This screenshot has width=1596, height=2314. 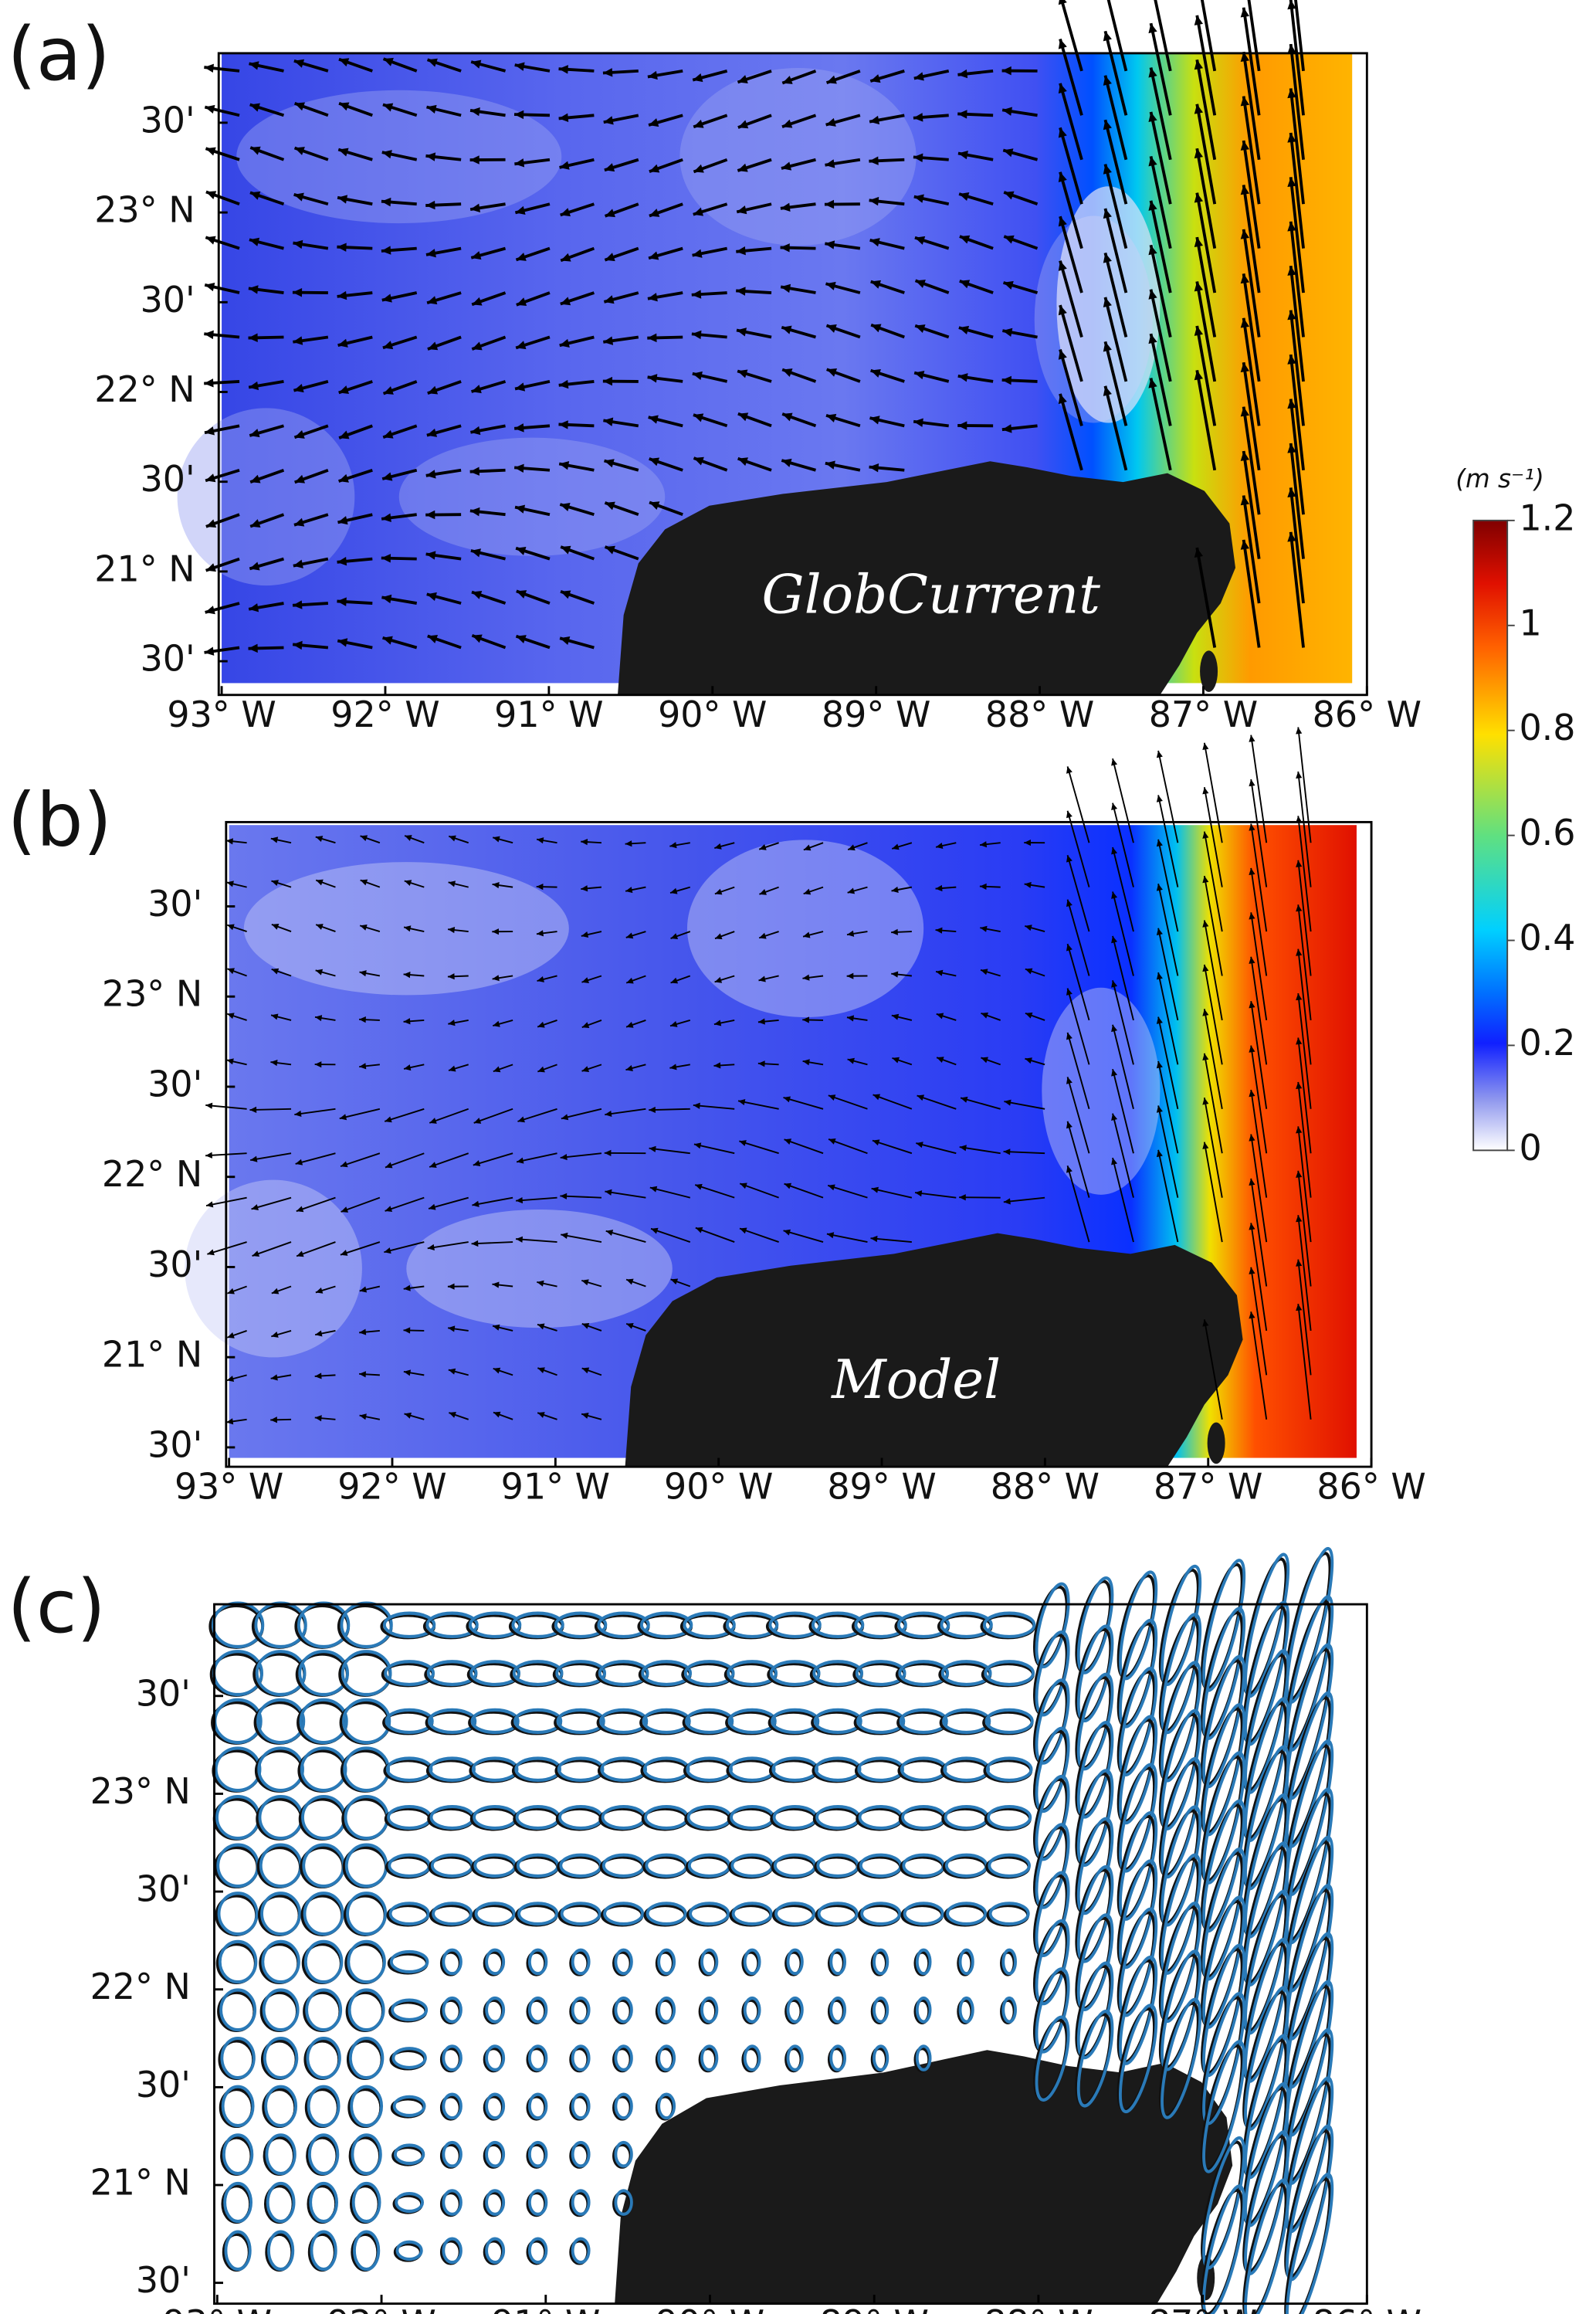 What do you see at coordinates (1209, 671) in the screenshot?
I see `island` at bounding box center [1209, 671].